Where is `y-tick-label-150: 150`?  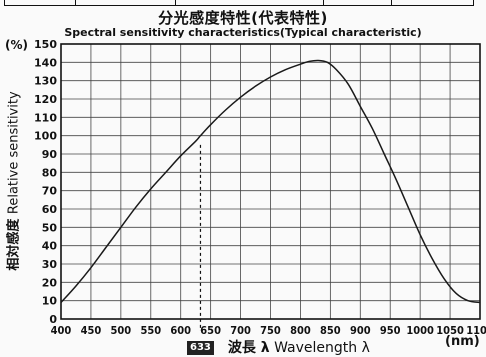 y-tick-label-150: 150 is located at coordinates (45, 44).